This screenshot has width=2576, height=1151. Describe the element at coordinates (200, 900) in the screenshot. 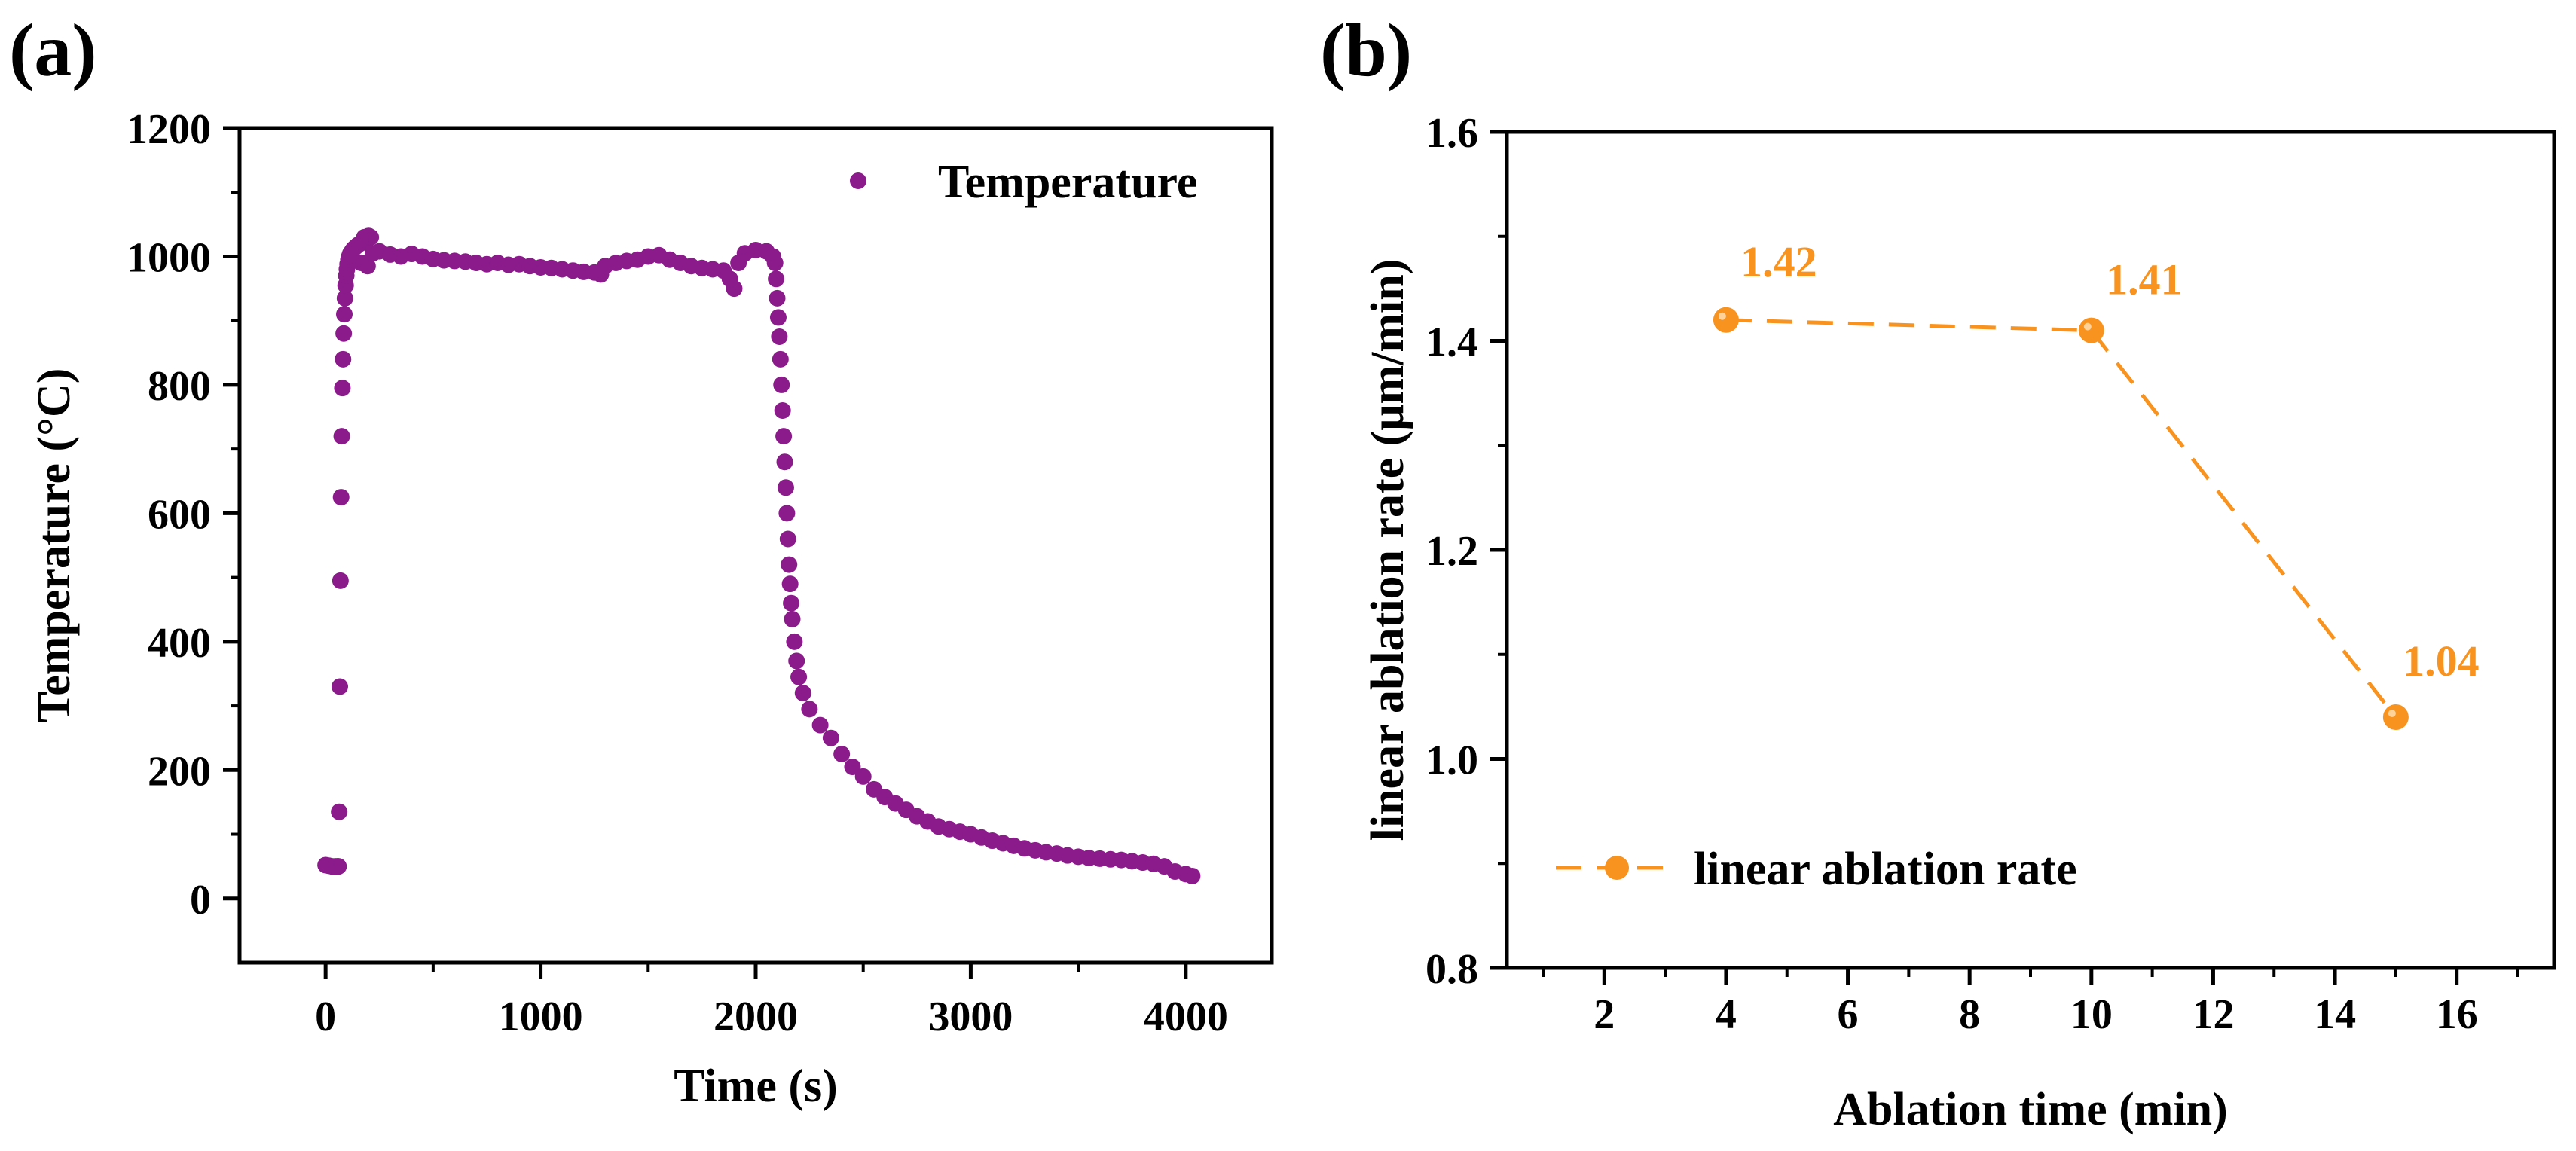

I see `panel-a-y-tick-label: 0` at that location.